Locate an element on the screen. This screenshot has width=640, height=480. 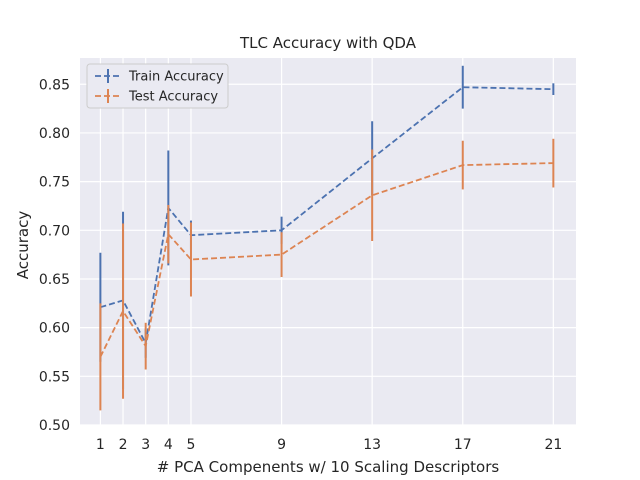
x-tick-label: 13 is located at coordinates (372, 445).